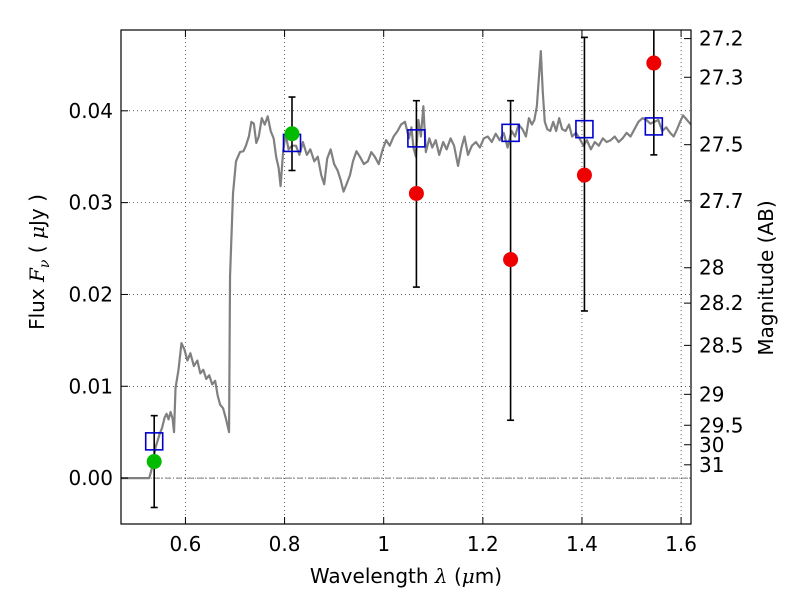 This screenshot has height=600, width=800. Describe the element at coordinates (483, 544) in the screenshot. I see `x-tick-label-3: 1.2` at that location.